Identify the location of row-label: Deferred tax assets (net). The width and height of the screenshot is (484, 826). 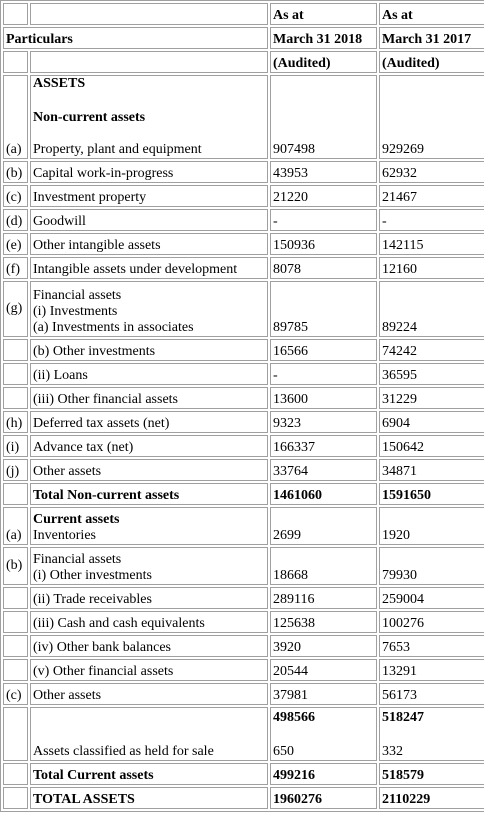
(149, 422).